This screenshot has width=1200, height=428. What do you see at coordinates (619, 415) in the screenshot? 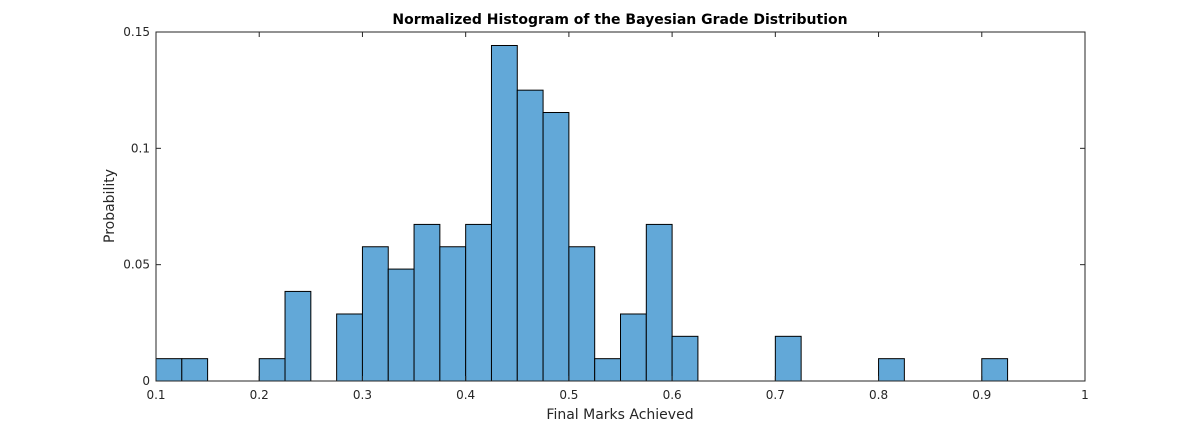
I see `x-axis-label: Final Marks Achieved` at bounding box center [619, 415].